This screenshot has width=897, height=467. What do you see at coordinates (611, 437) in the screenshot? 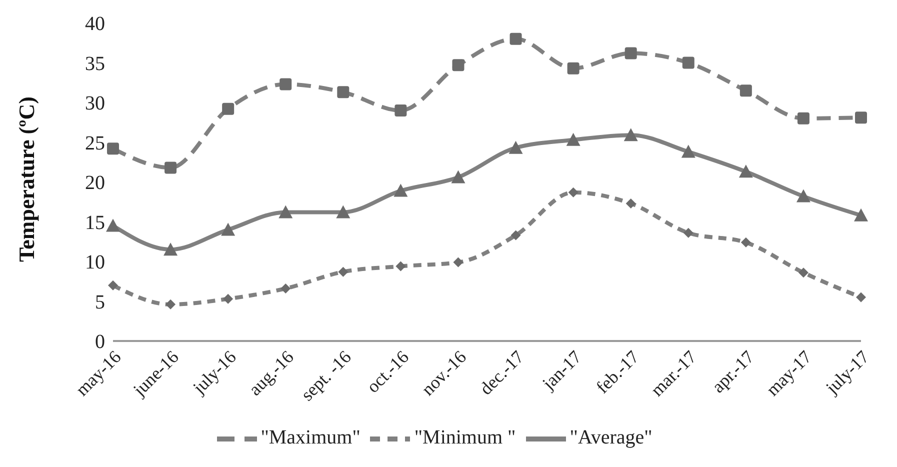
I see `legend-label: "Average"` at bounding box center [611, 437].